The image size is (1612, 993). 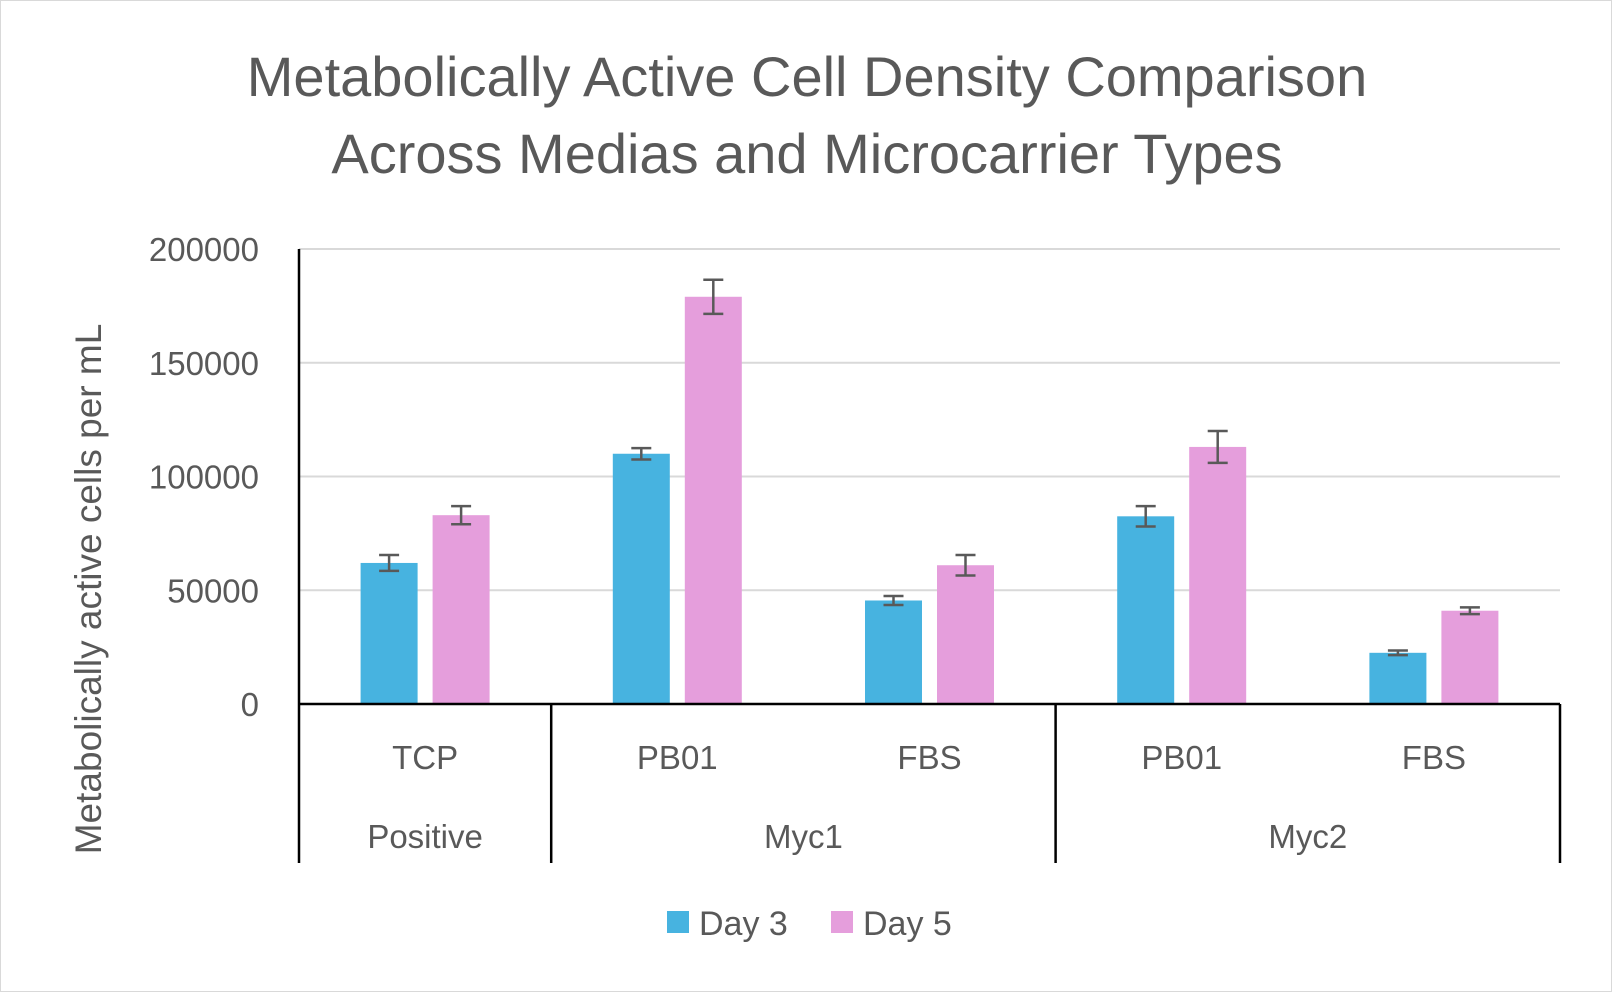 What do you see at coordinates (1307, 836) in the screenshot?
I see `x-group-label: Myc2` at bounding box center [1307, 836].